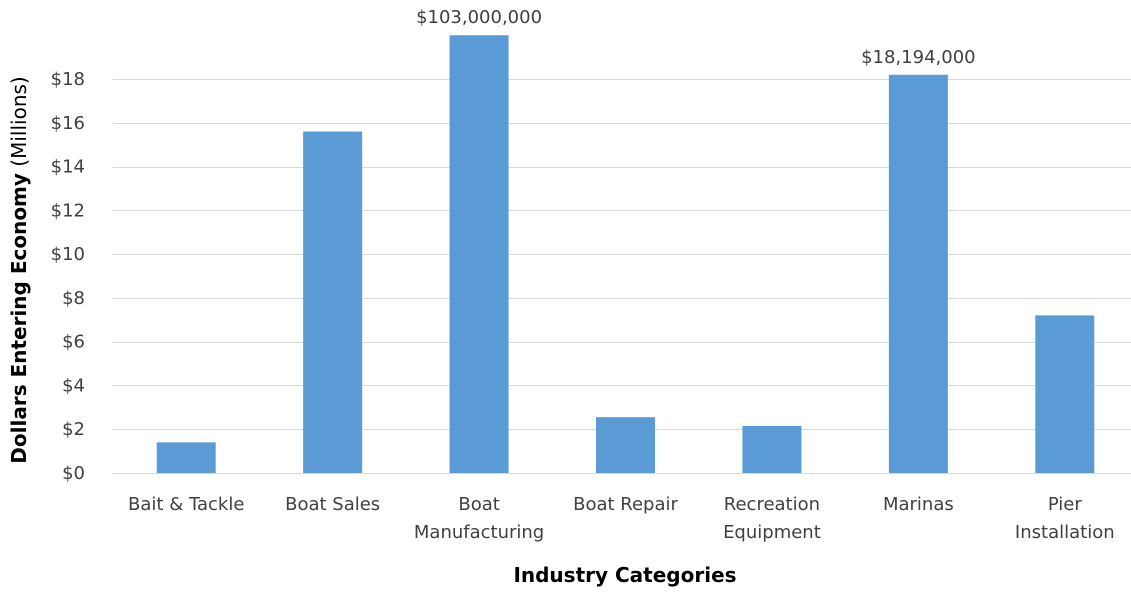 This screenshot has width=1131, height=593. Describe the element at coordinates (19, 318) in the screenshot. I see `y-axis-title-bold: Dollars Entering Economy` at that location.